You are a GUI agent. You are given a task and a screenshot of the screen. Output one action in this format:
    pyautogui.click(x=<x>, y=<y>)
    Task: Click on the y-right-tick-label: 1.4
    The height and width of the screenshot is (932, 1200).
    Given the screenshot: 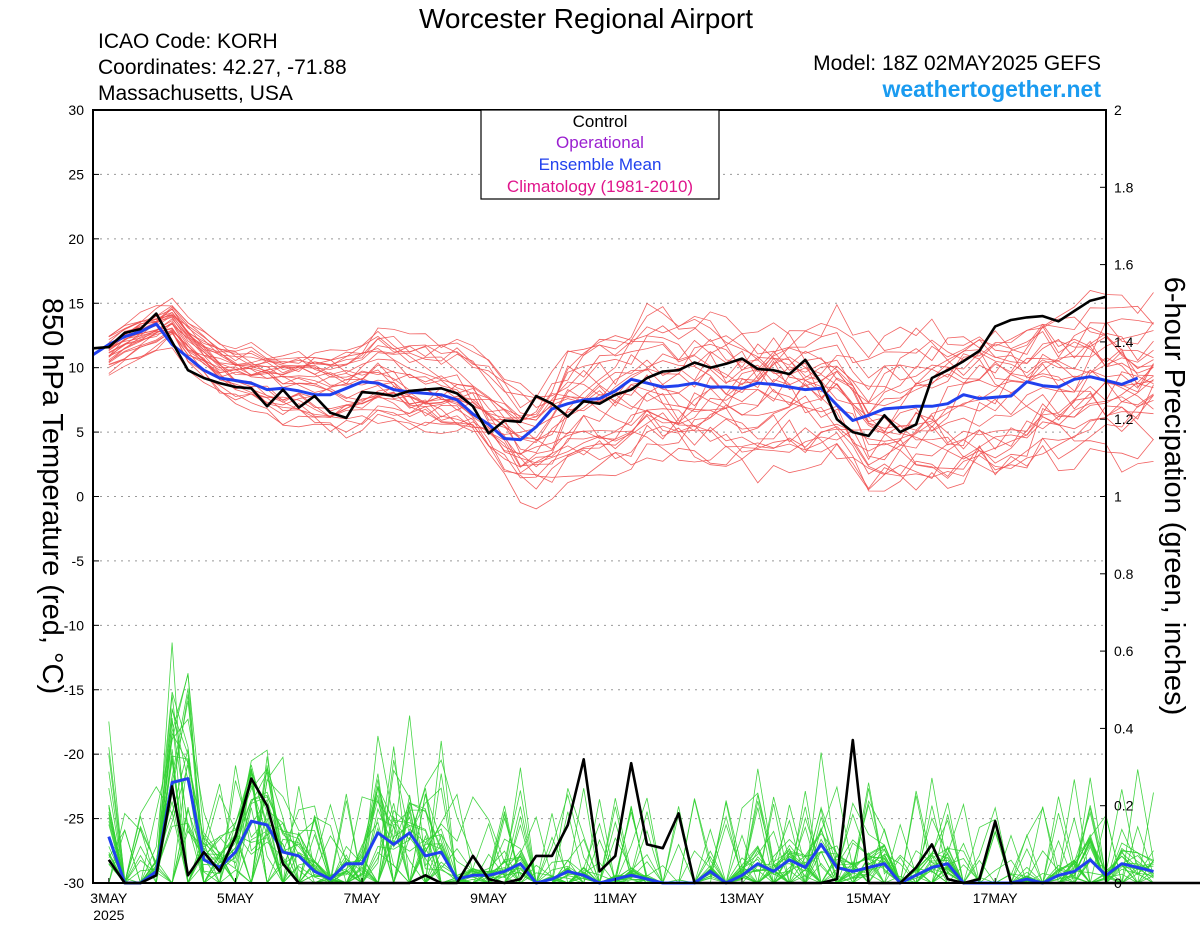 What is the action you would take?
    pyautogui.click(x=1124, y=342)
    